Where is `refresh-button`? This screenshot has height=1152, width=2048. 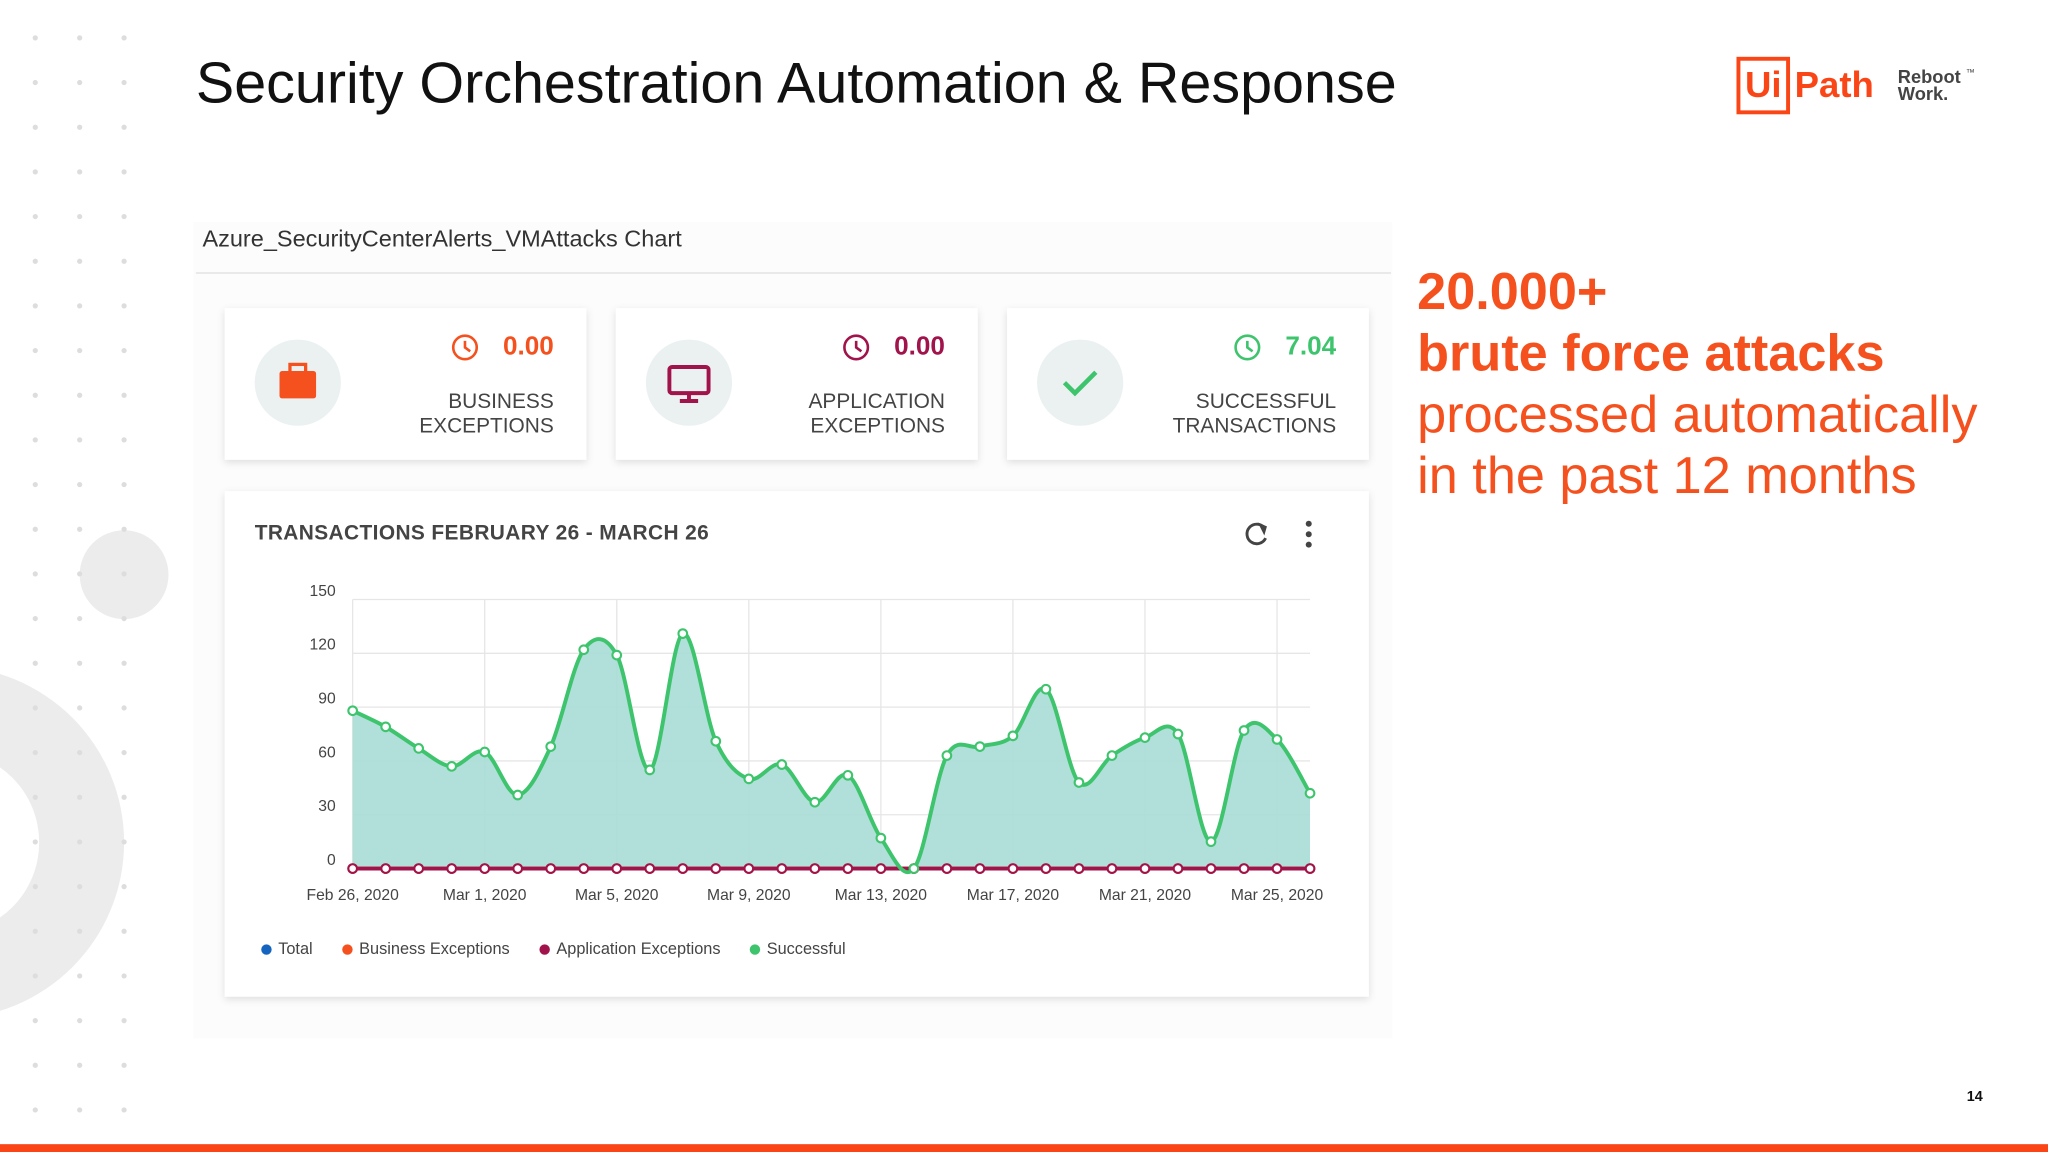 refresh-button is located at coordinates (1256, 534).